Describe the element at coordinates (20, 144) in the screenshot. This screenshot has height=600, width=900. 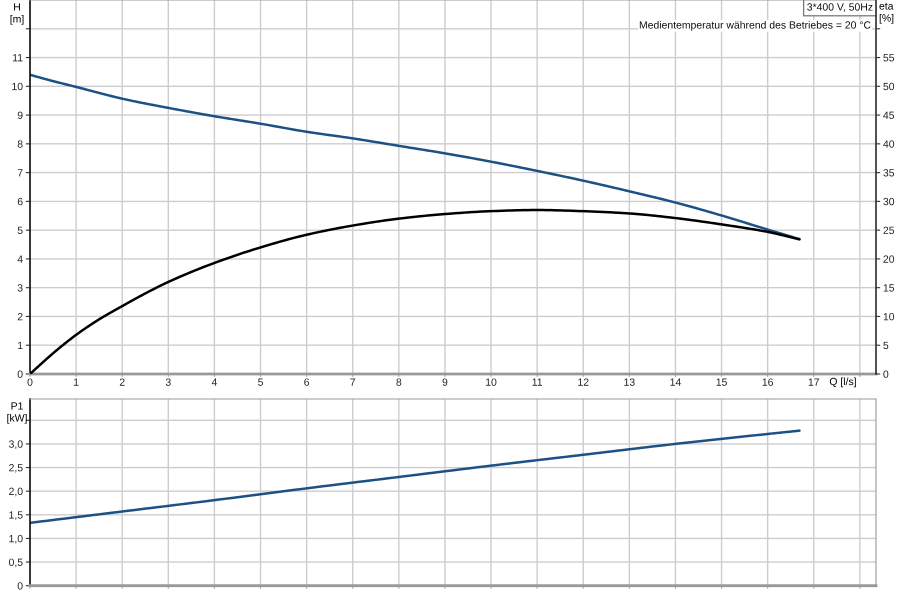
I see `y-tick-label: 8` at that location.